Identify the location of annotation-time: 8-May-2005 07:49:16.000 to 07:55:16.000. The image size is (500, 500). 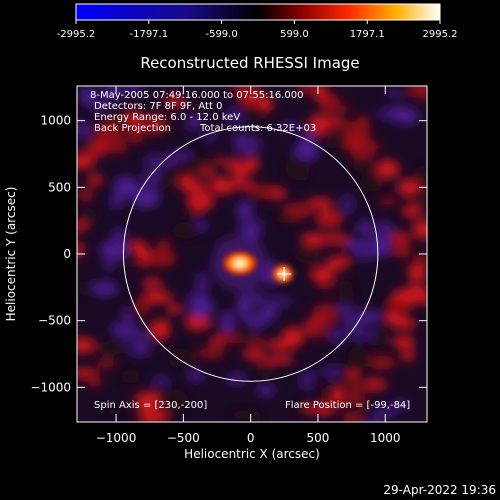
(196, 95).